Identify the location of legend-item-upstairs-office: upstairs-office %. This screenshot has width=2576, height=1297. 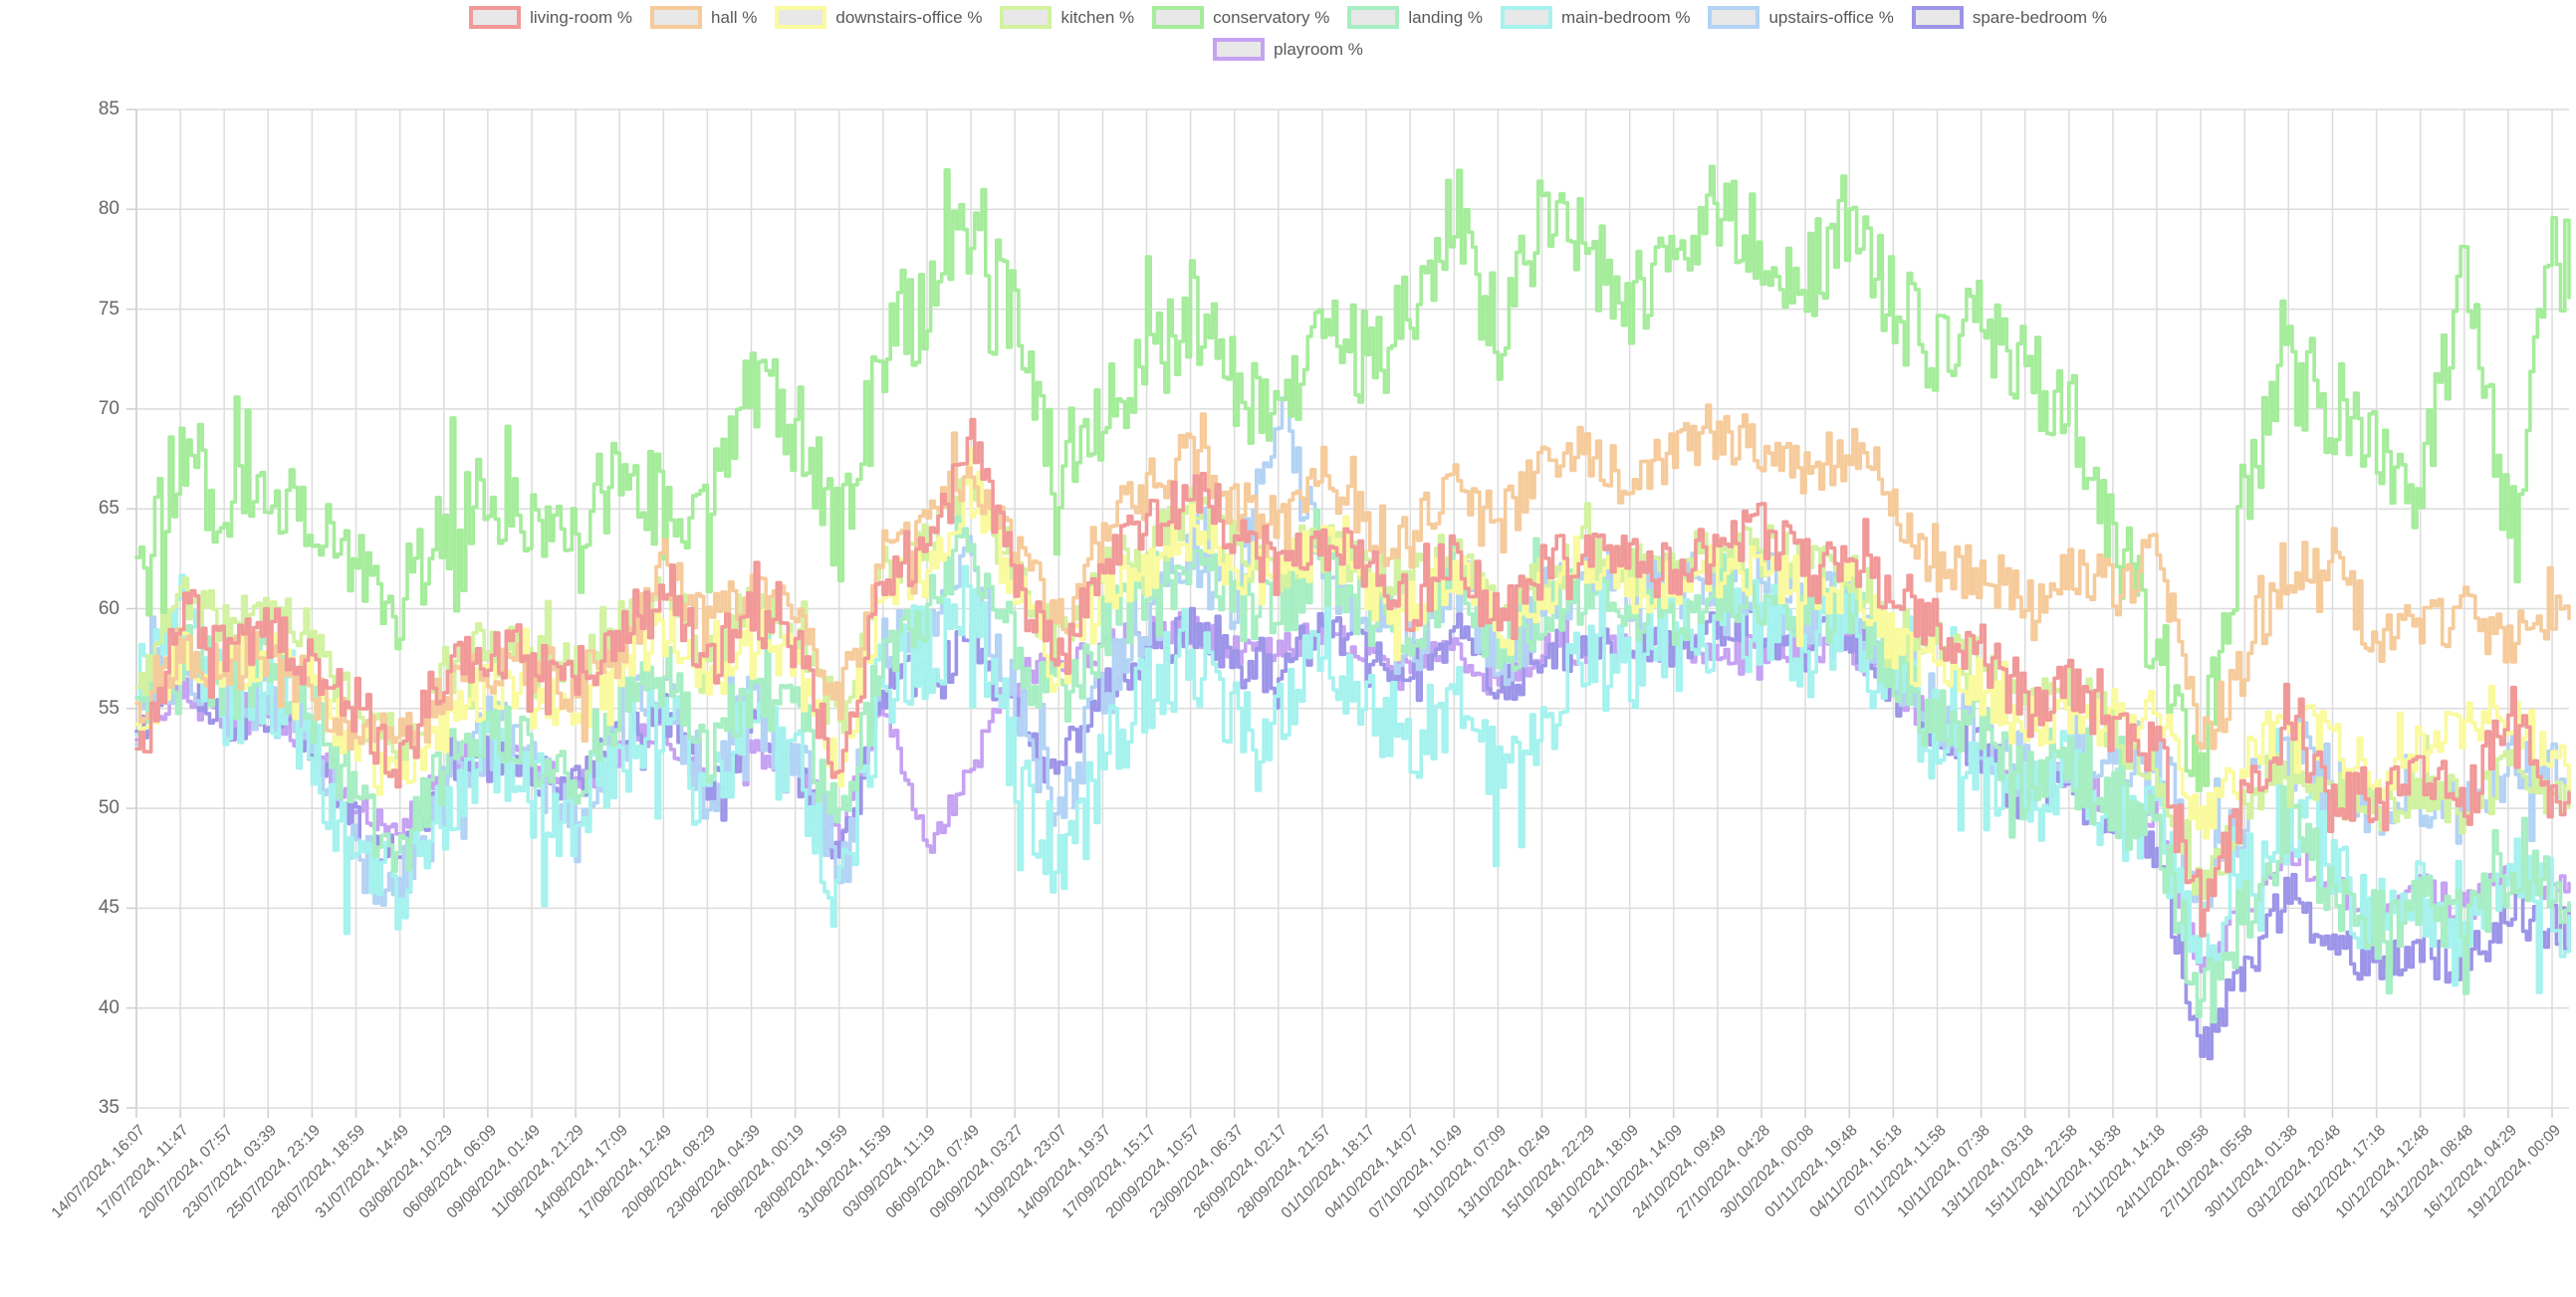
(1801, 17).